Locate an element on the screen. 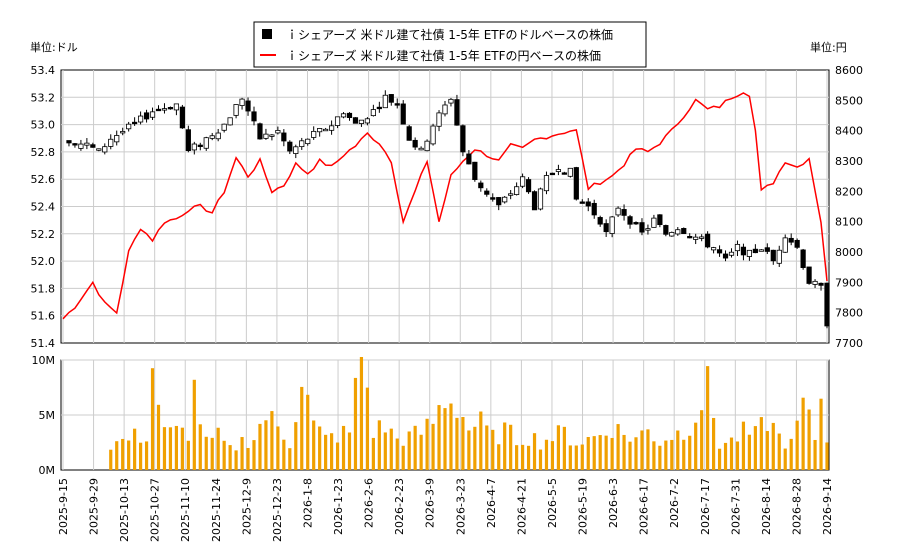 The height and width of the screenshot is (550, 900). y-right-tick-label: 8200 is located at coordinates (849, 191).